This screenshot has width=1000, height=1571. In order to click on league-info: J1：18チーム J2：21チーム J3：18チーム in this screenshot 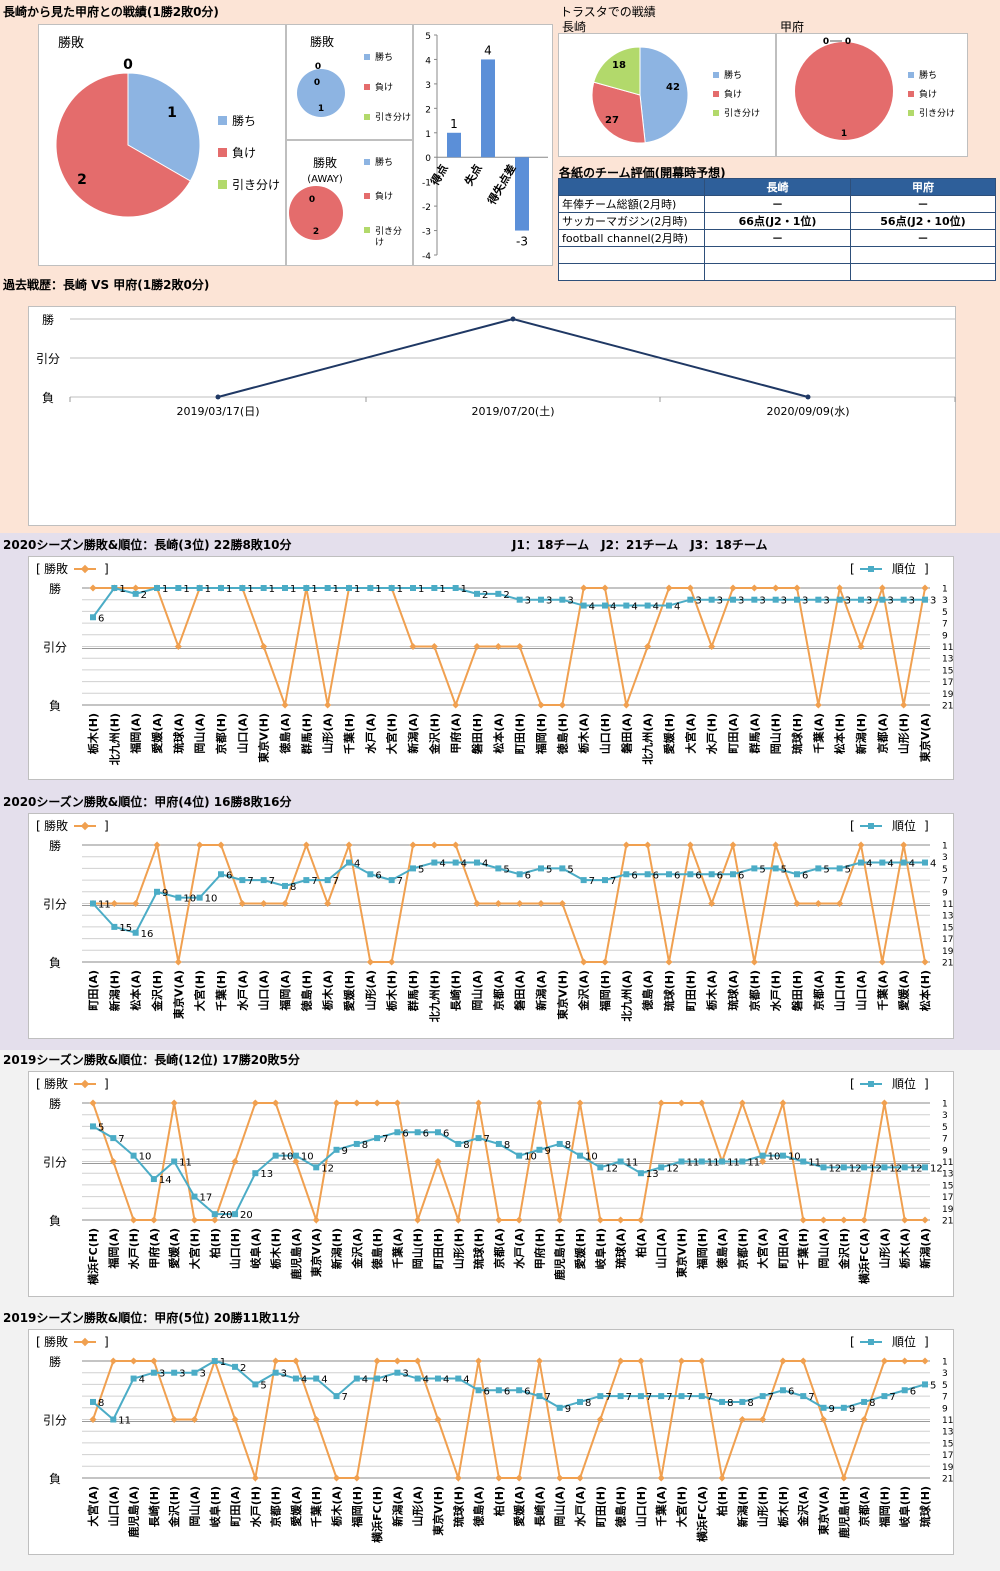, I will do `click(640, 545)`.